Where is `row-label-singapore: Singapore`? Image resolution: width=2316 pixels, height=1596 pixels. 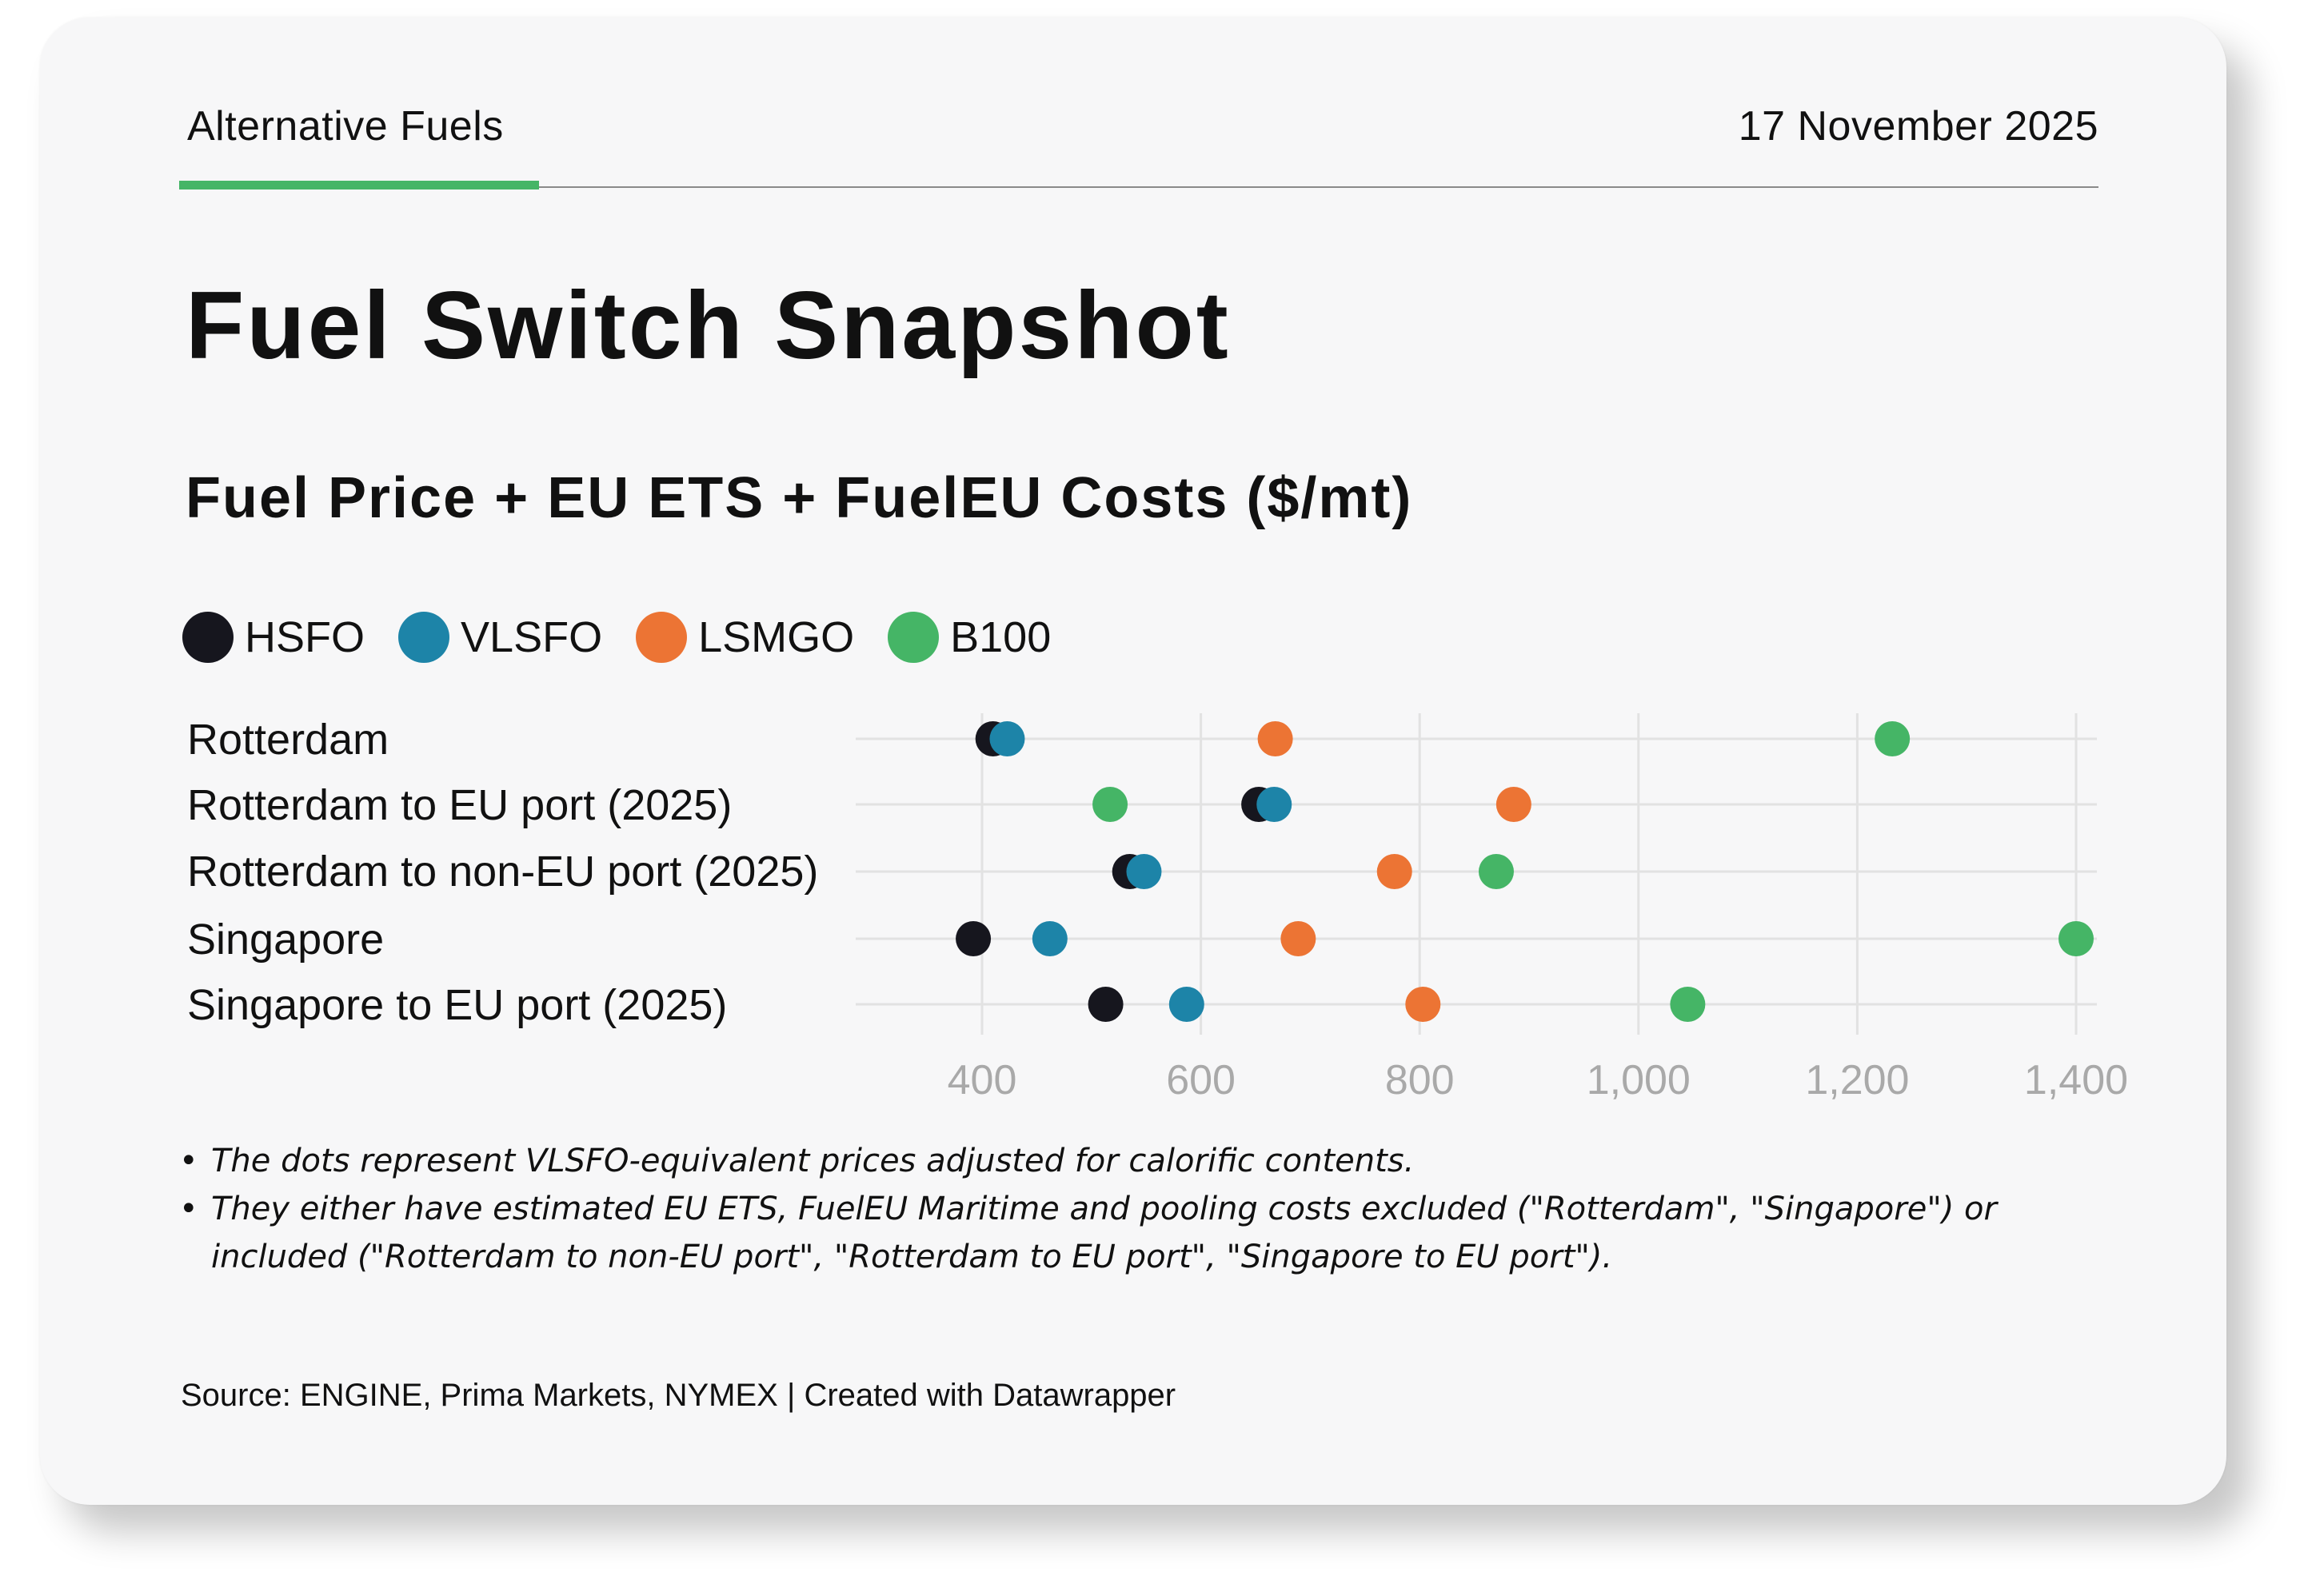 row-label-singapore: Singapore is located at coordinates (286, 940).